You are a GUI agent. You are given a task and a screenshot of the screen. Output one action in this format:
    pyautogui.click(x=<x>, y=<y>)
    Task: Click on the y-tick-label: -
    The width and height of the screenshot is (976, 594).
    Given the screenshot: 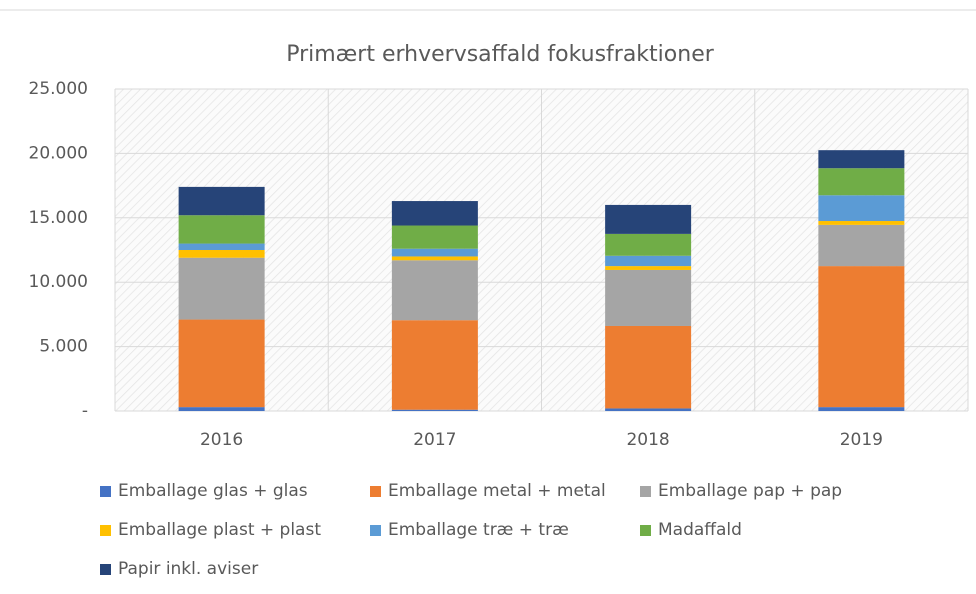 What is the action you would take?
    pyautogui.click(x=85, y=411)
    